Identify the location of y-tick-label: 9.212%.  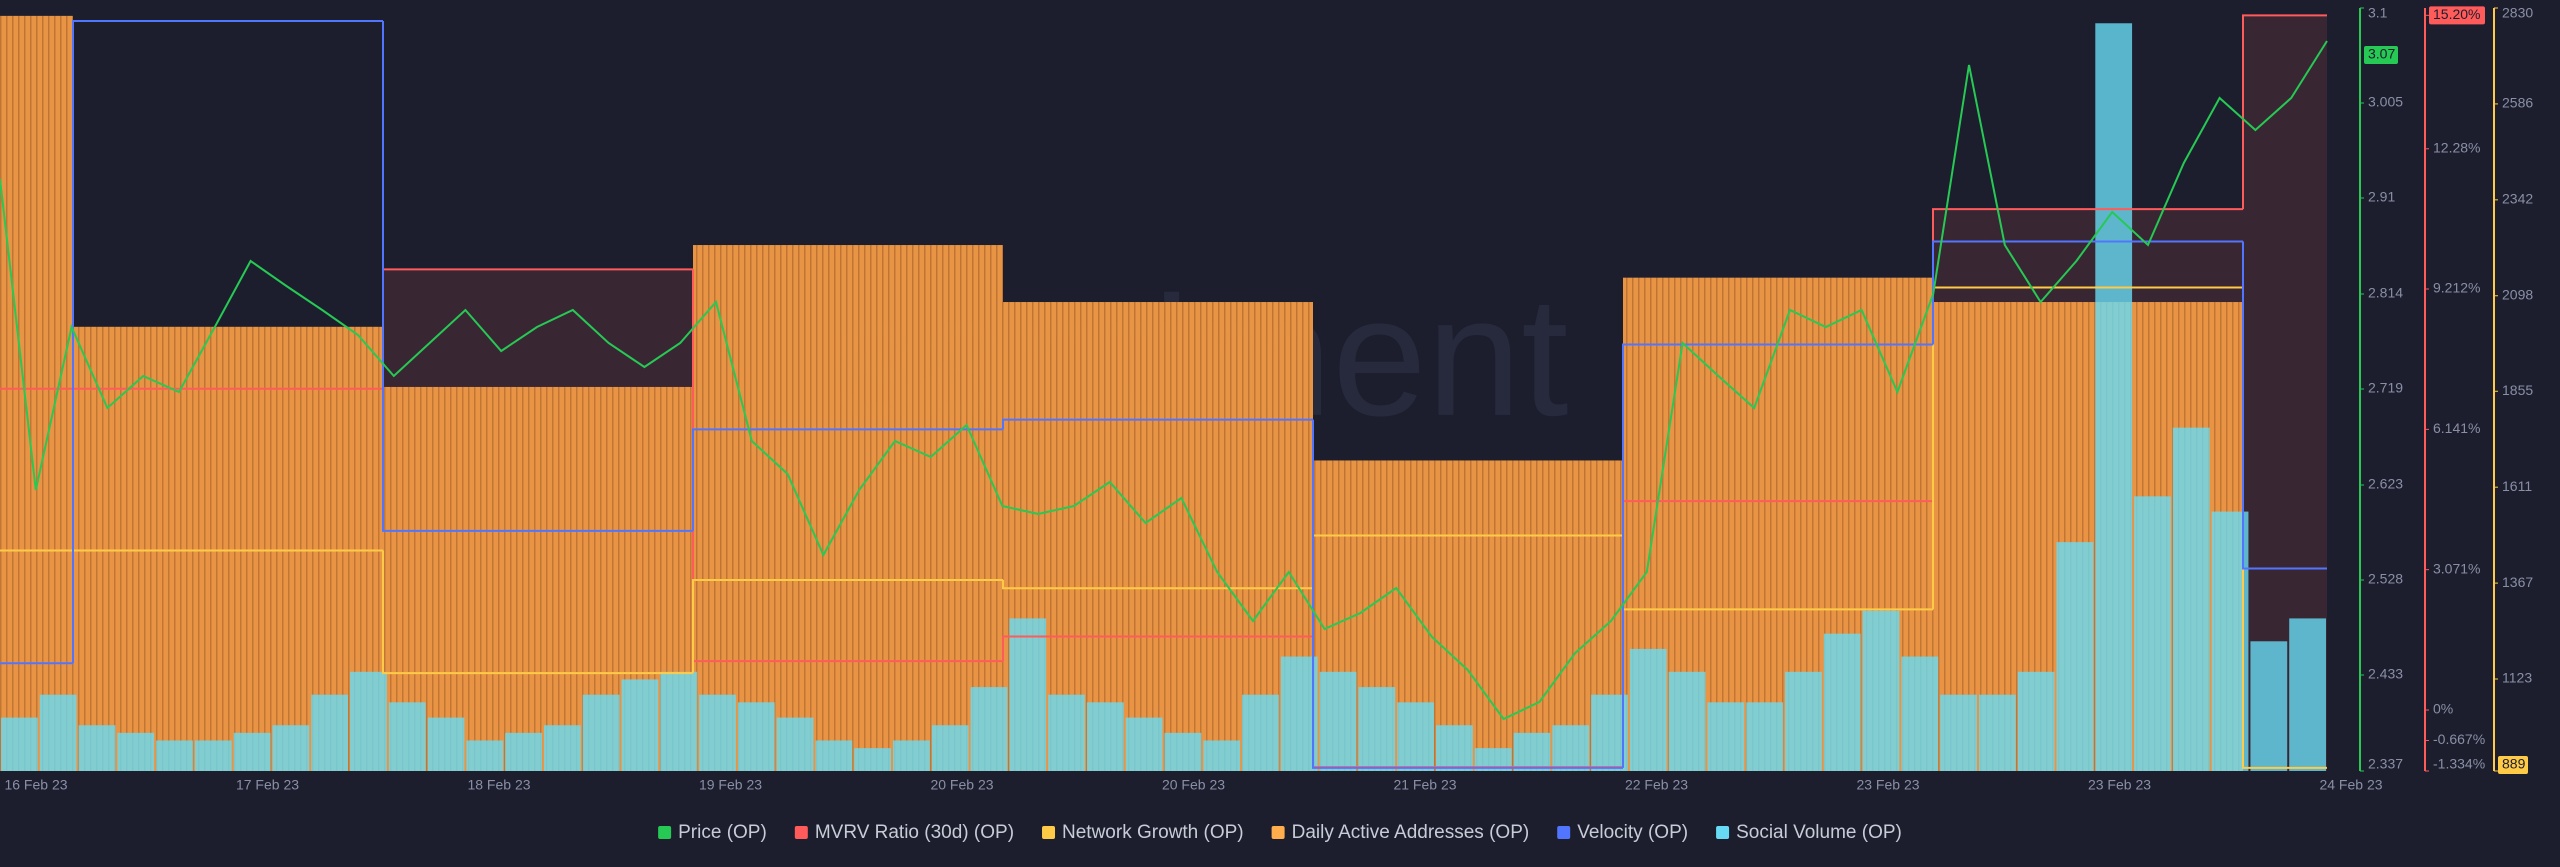
(2456, 288).